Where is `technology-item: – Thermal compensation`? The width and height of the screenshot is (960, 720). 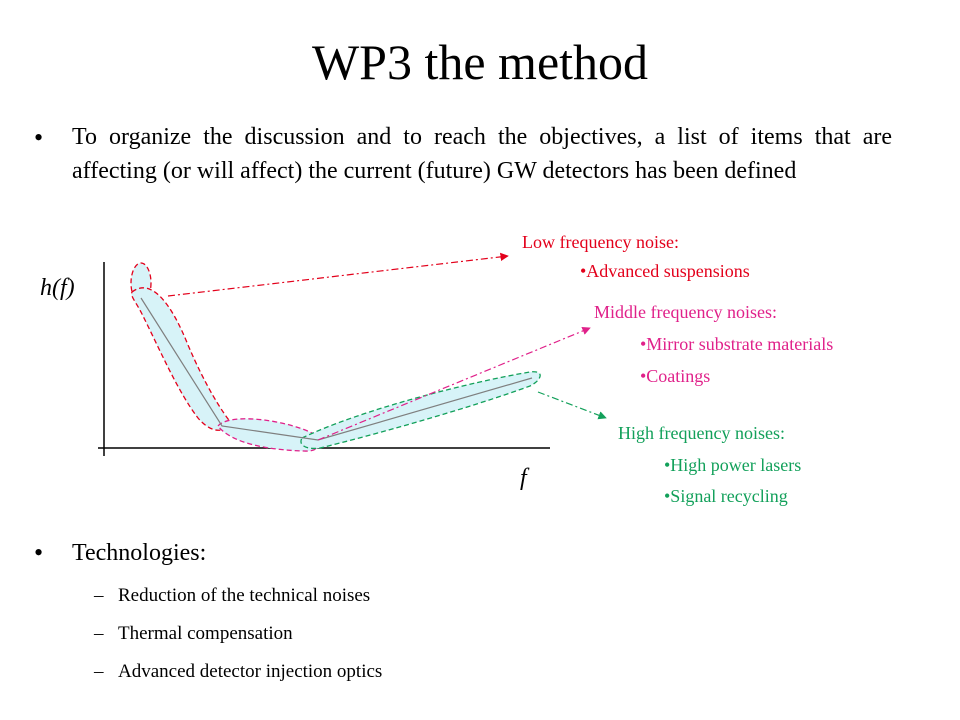
technology-item: – Thermal compensation is located at coordinates (193, 634).